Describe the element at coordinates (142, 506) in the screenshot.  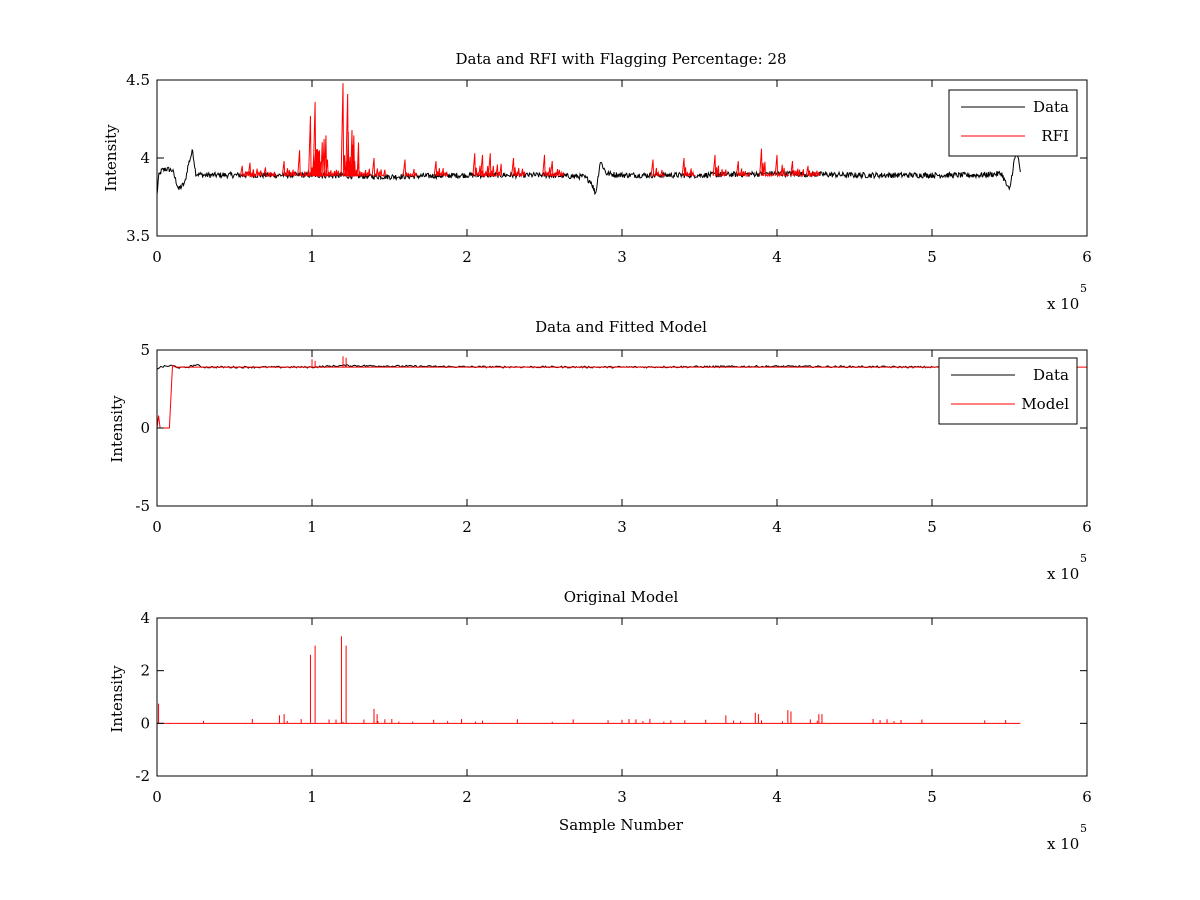
I see `y-tick-label: -5` at that location.